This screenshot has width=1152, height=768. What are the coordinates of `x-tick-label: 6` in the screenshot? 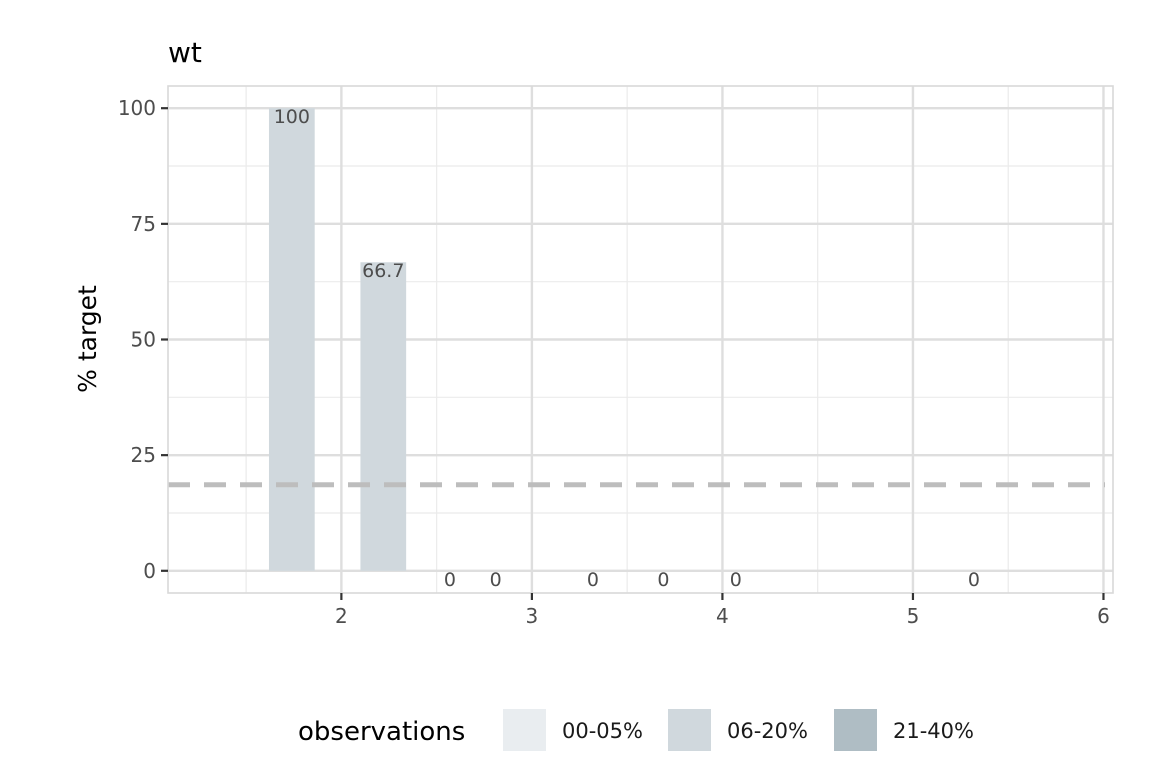 It's located at (1103, 616).